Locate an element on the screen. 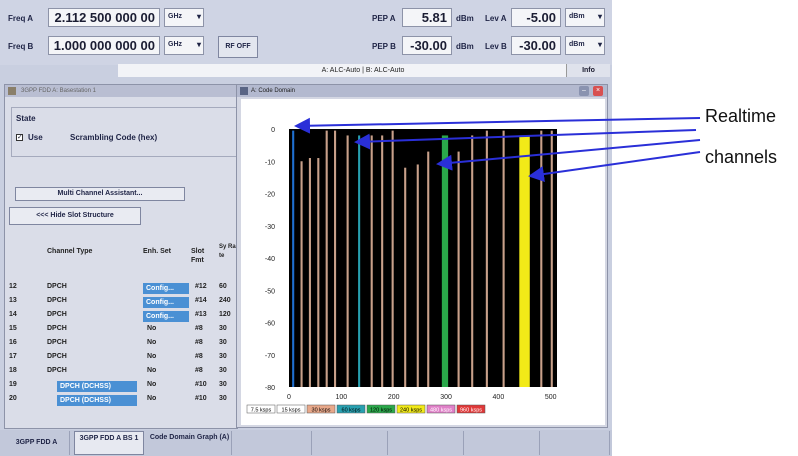  legend-label: 15 ksps is located at coordinates (291, 411).